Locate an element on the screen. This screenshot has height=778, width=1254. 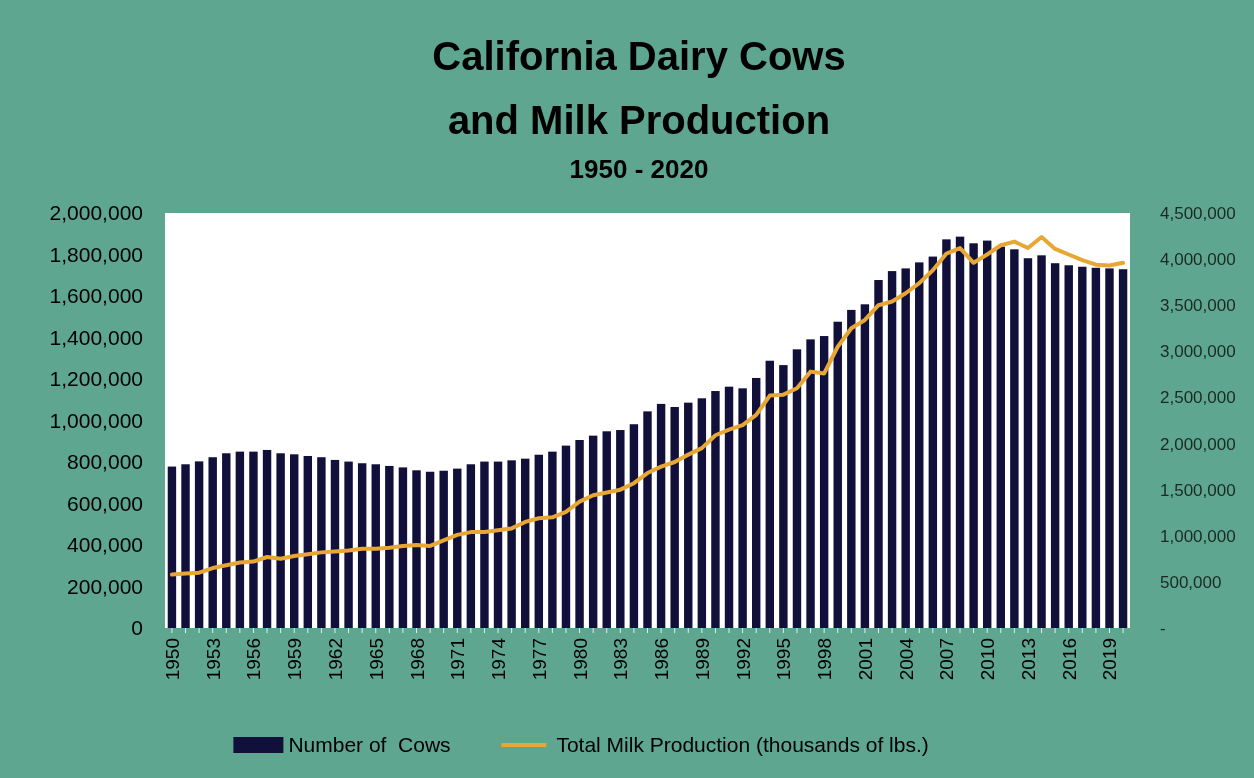
y2-tick-label: 3,000,000 is located at coordinates (1198, 352).